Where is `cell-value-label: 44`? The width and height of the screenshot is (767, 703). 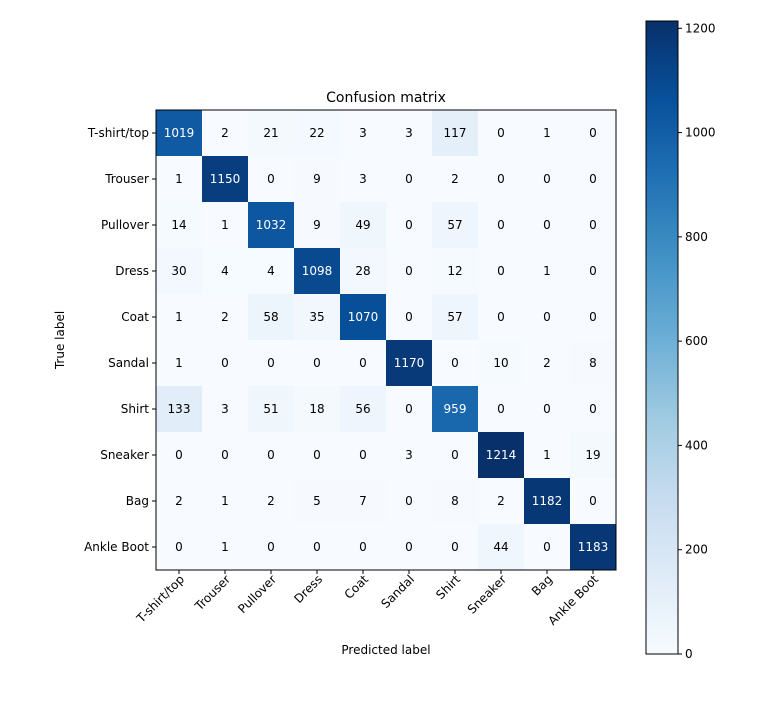
cell-value-label: 44 is located at coordinates (500, 547).